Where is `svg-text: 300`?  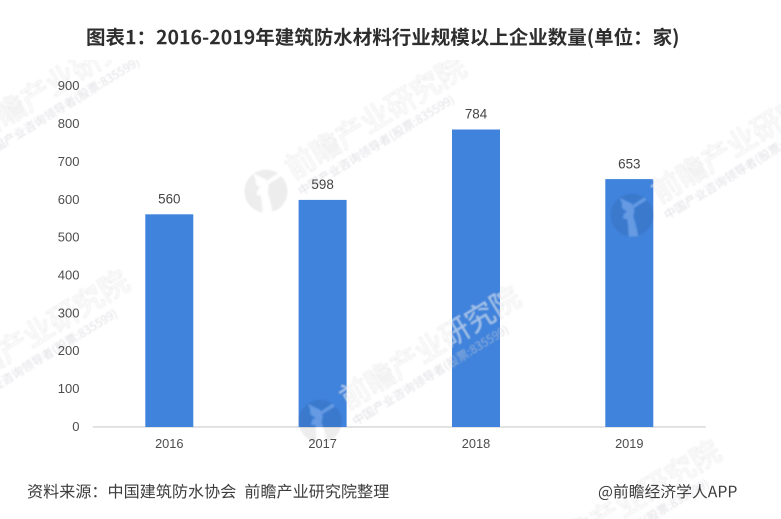
svg-text: 300 is located at coordinates (69, 312).